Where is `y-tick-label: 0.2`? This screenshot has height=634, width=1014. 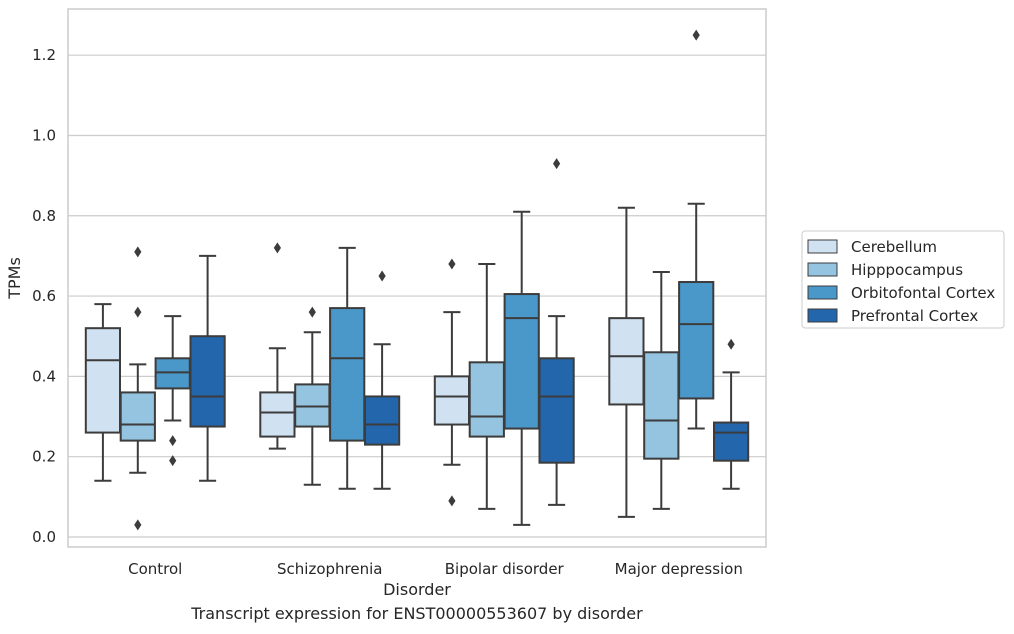 y-tick-label: 0.2 is located at coordinates (44, 457).